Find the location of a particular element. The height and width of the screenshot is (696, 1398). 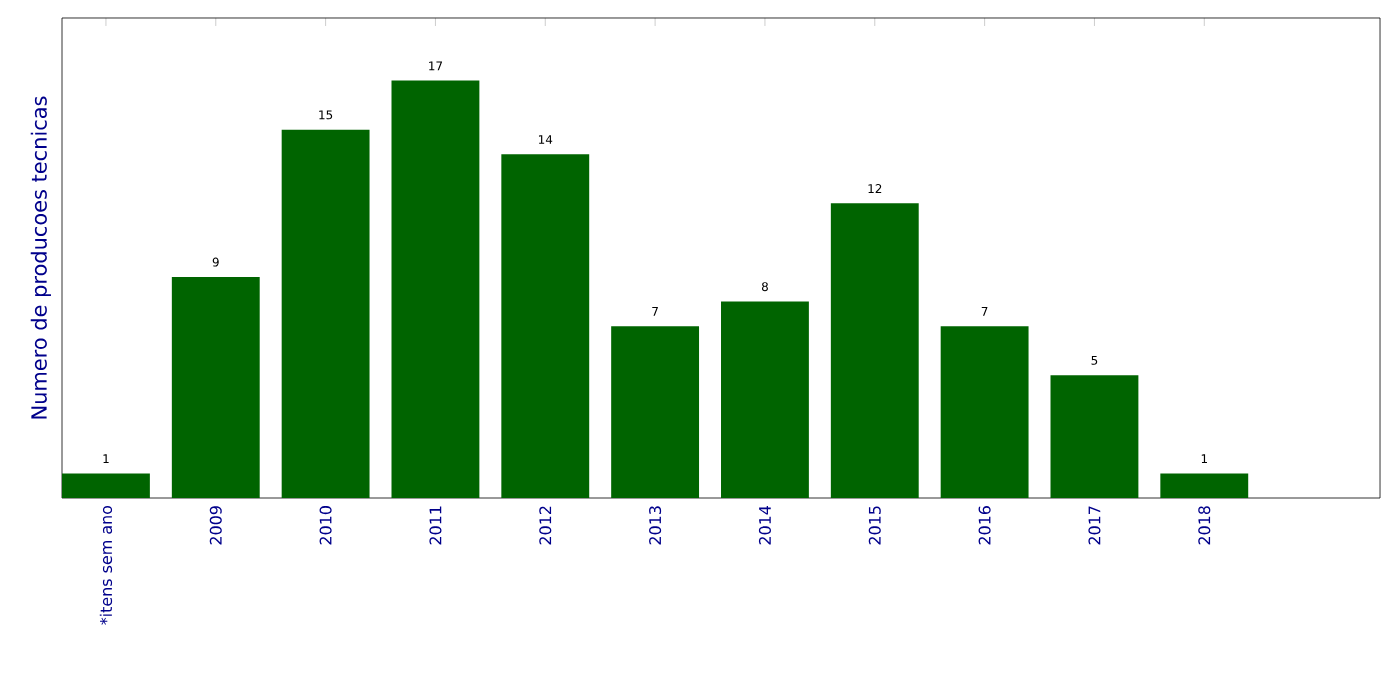

y-axis-title: Numero de producoes tecnicas is located at coordinates (40, 257).